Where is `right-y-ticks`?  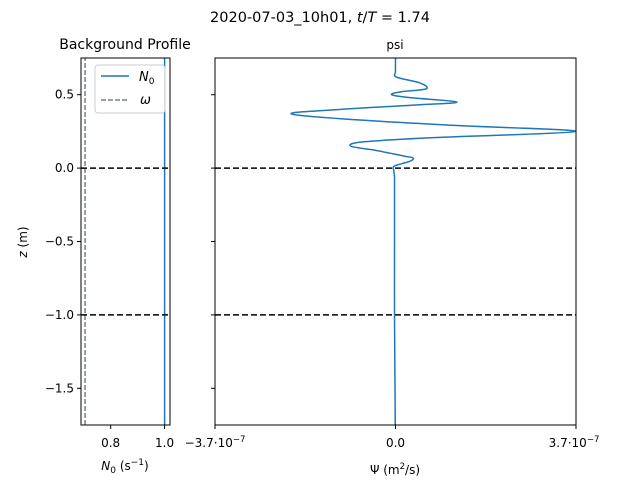
right-y-ticks is located at coordinates (213, 241).